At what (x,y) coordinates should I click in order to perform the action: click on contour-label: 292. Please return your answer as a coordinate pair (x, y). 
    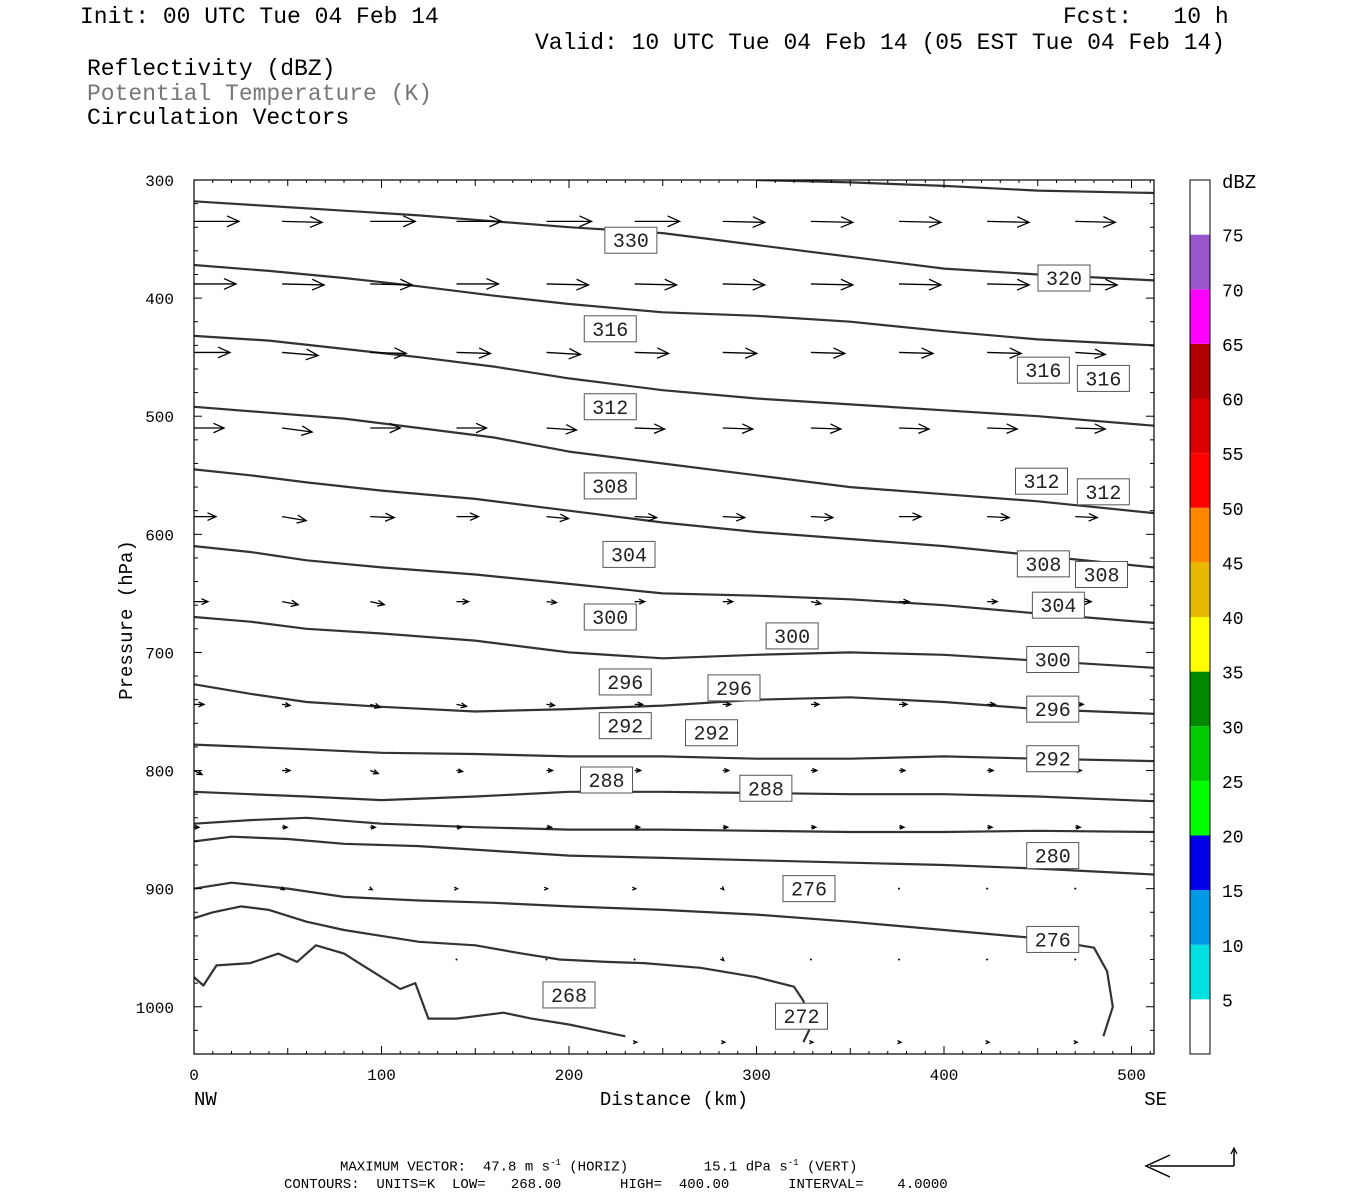
    Looking at the image, I should click on (625, 728).